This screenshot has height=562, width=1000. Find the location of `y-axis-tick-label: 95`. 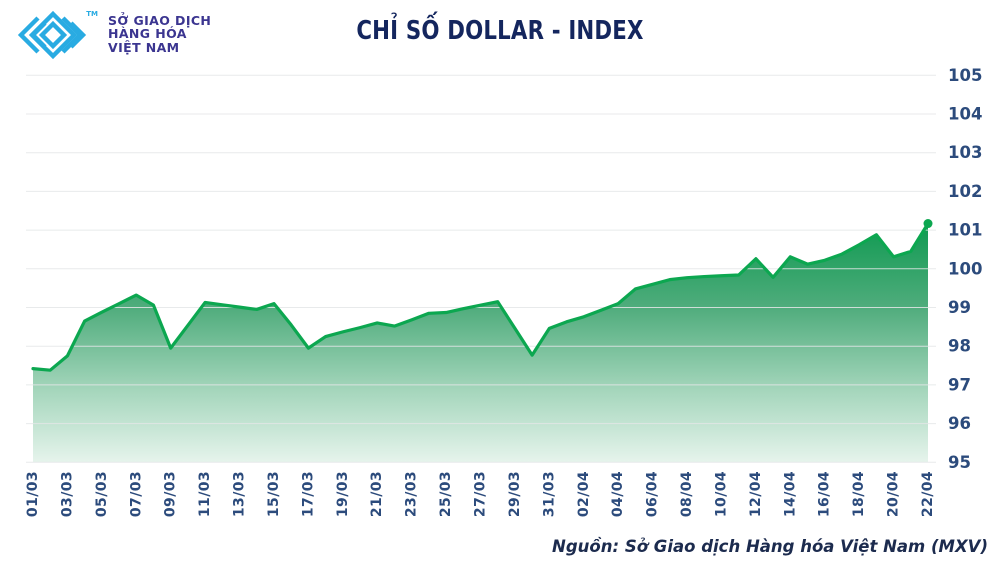

y-axis-tick-label: 95 is located at coordinates (959, 462).